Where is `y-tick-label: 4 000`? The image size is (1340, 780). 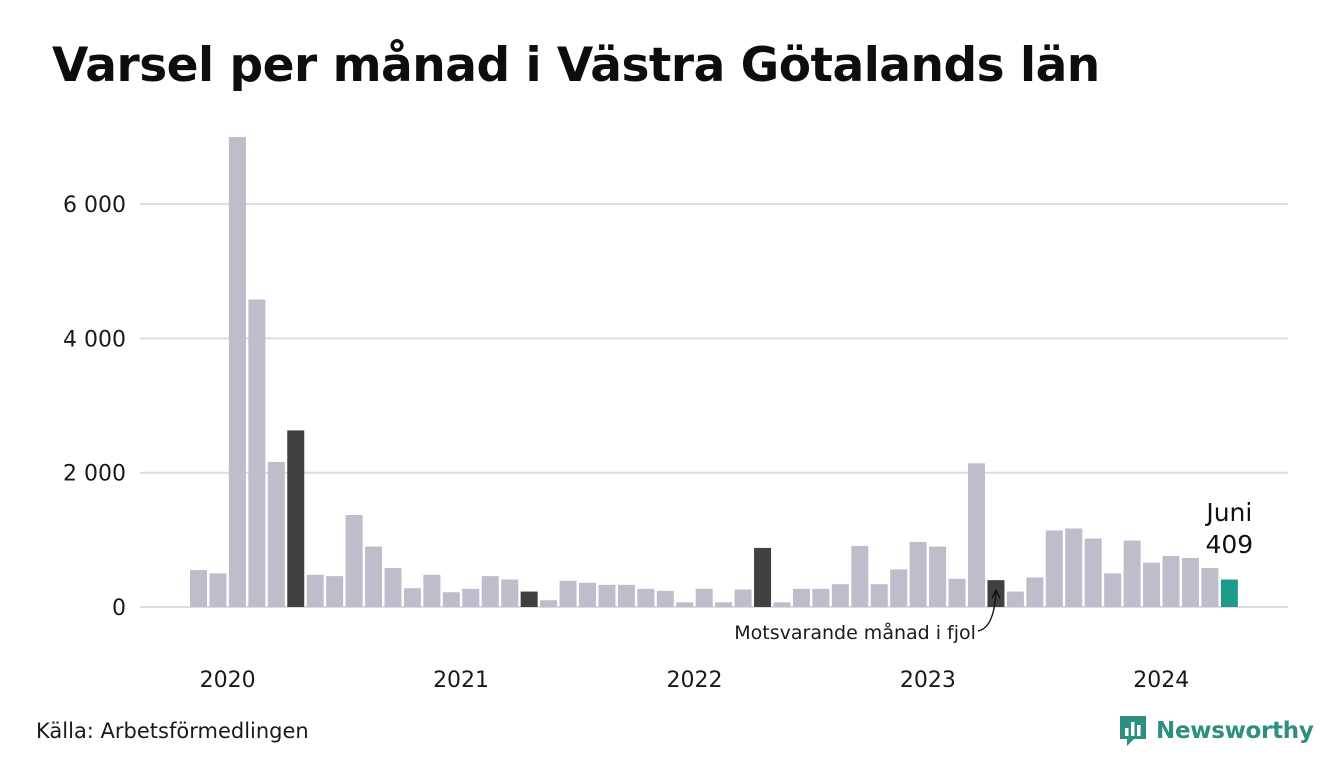
y-tick-label: 4 000 is located at coordinates (94, 339).